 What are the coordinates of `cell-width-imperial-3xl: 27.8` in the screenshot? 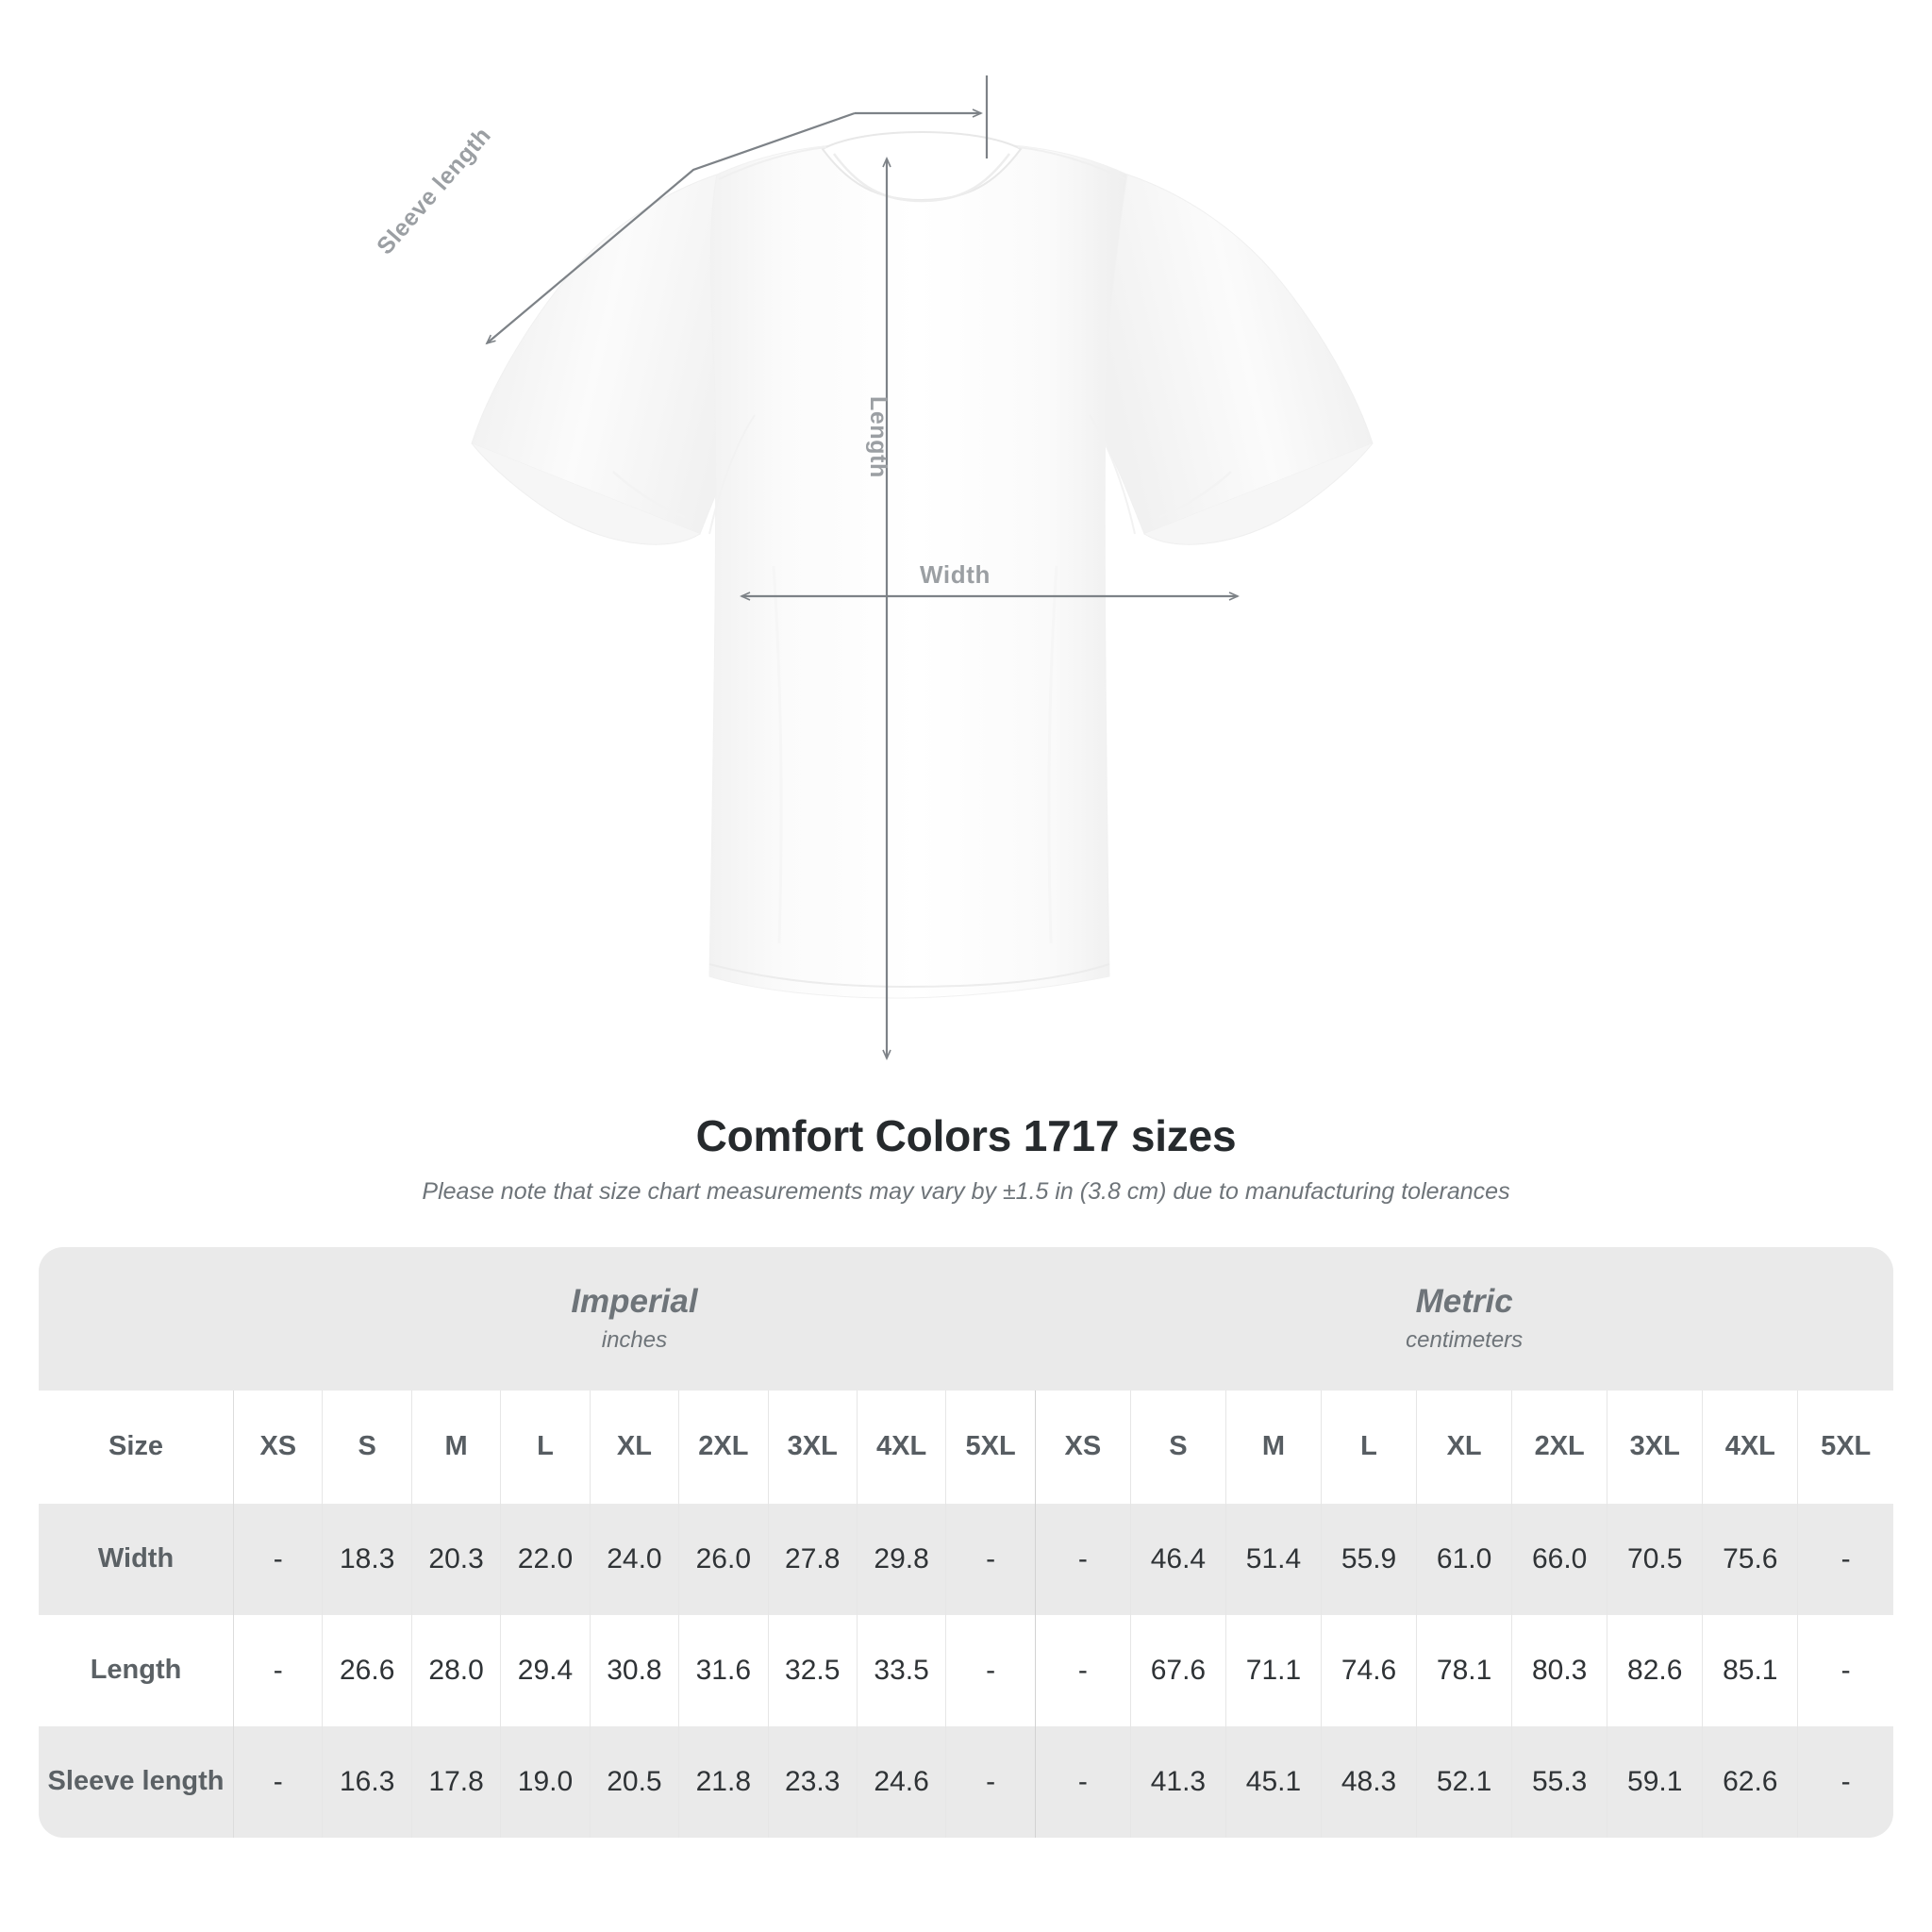 It's located at (813, 1559).